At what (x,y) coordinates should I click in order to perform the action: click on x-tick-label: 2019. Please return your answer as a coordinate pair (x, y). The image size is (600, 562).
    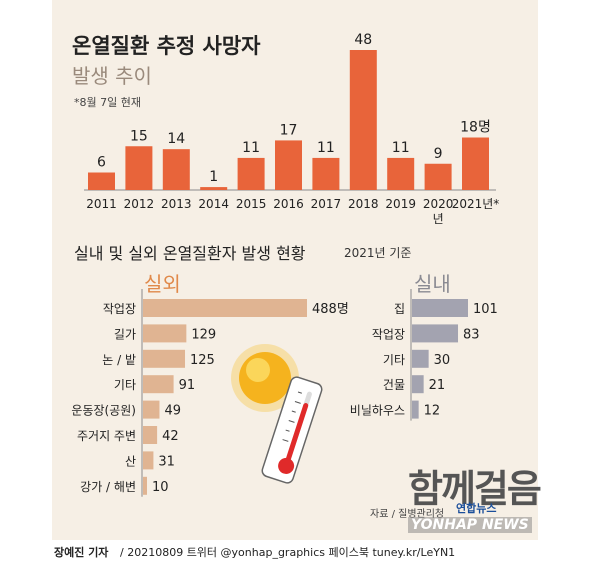
    Looking at the image, I should click on (400, 204).